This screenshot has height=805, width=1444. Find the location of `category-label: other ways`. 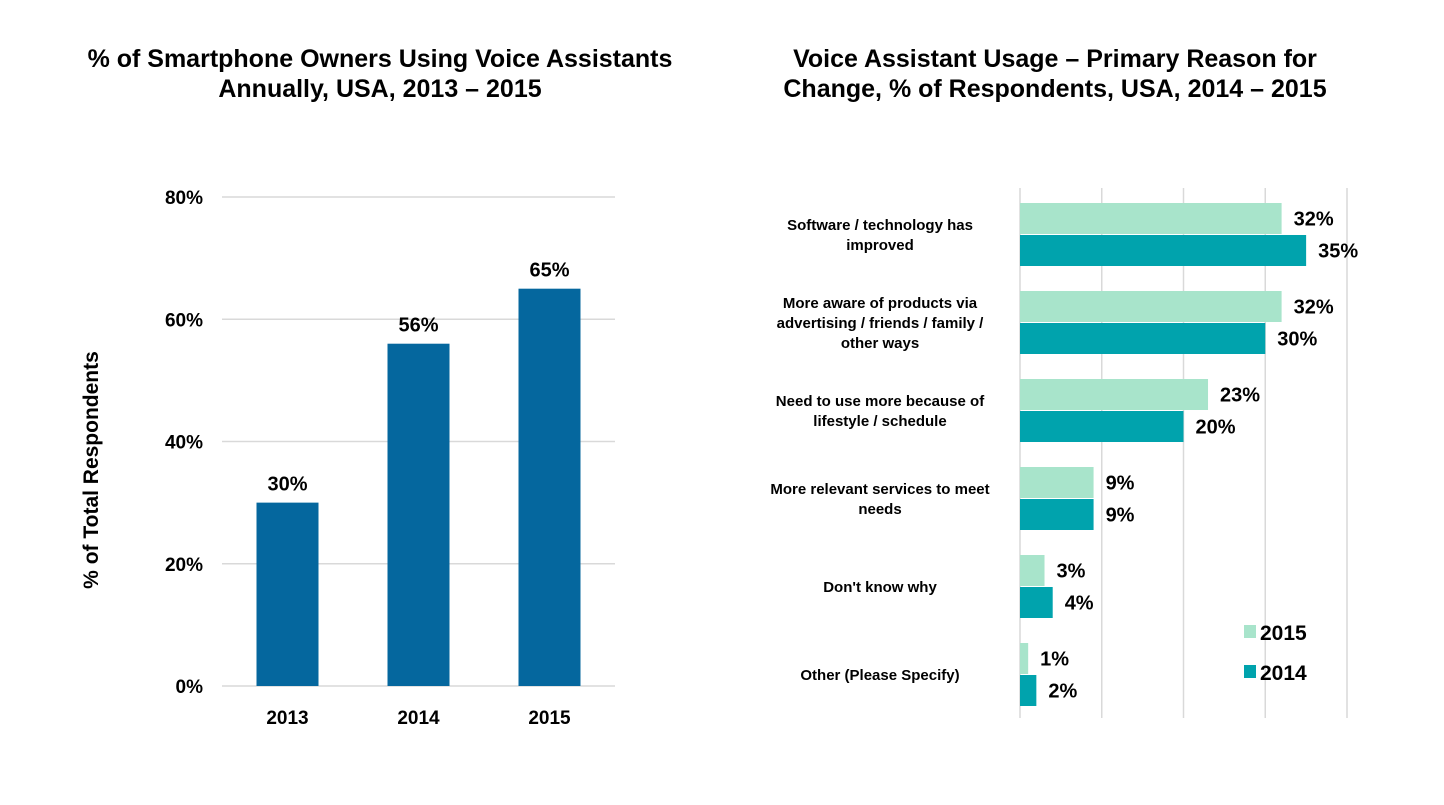

category-label: other ways is located at coordinates (880, 343).